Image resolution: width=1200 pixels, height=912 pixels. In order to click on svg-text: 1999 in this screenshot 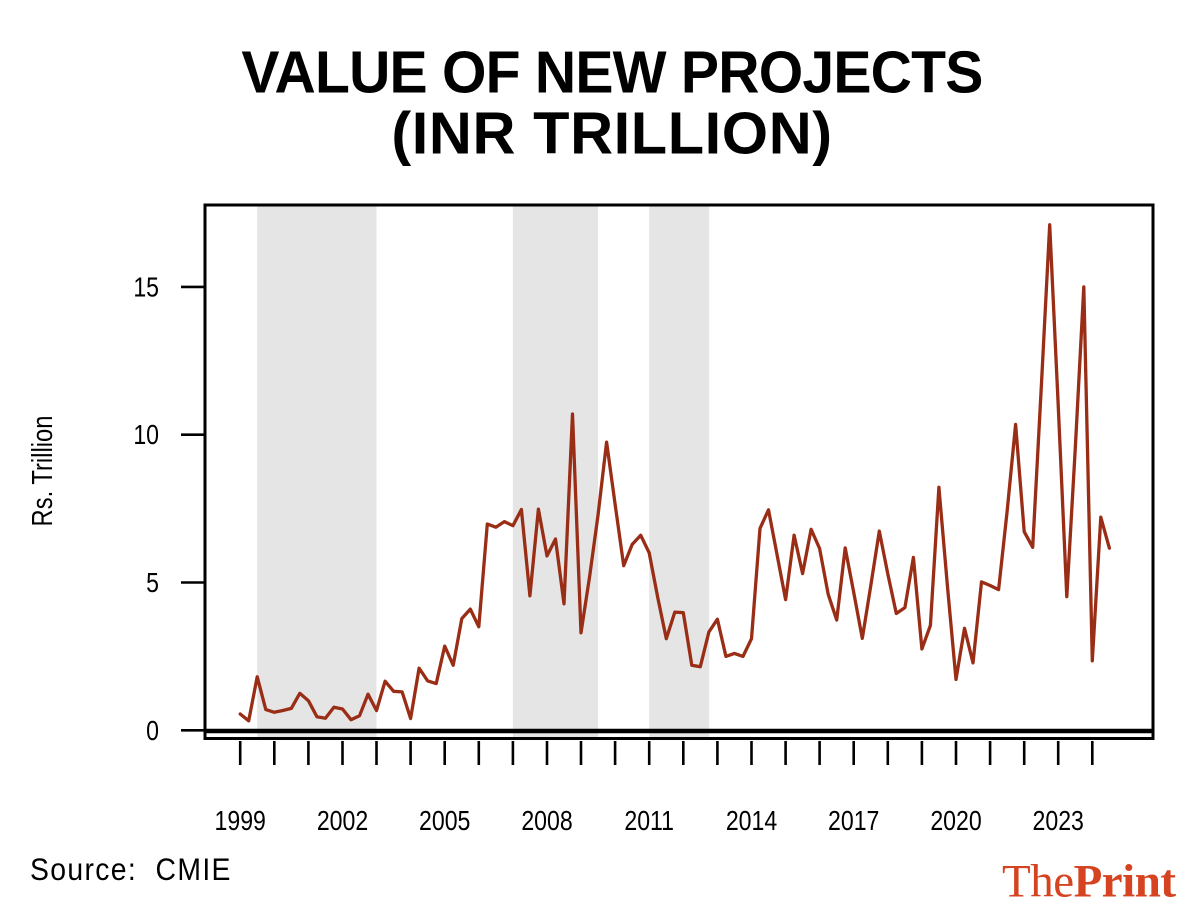, I will do `click(240, 821)`.